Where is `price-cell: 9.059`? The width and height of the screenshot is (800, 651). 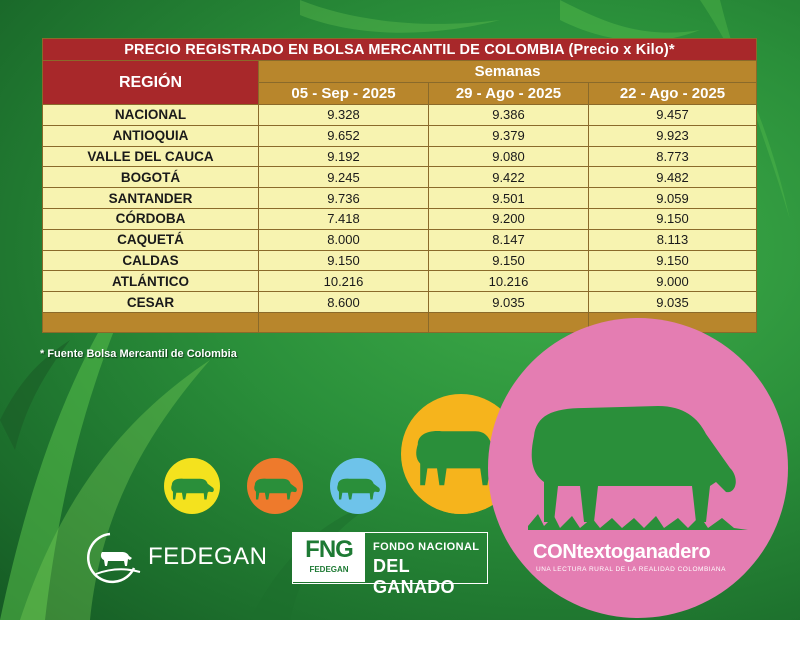 price-cell: 9.059 is located at coordinates (672, 198).